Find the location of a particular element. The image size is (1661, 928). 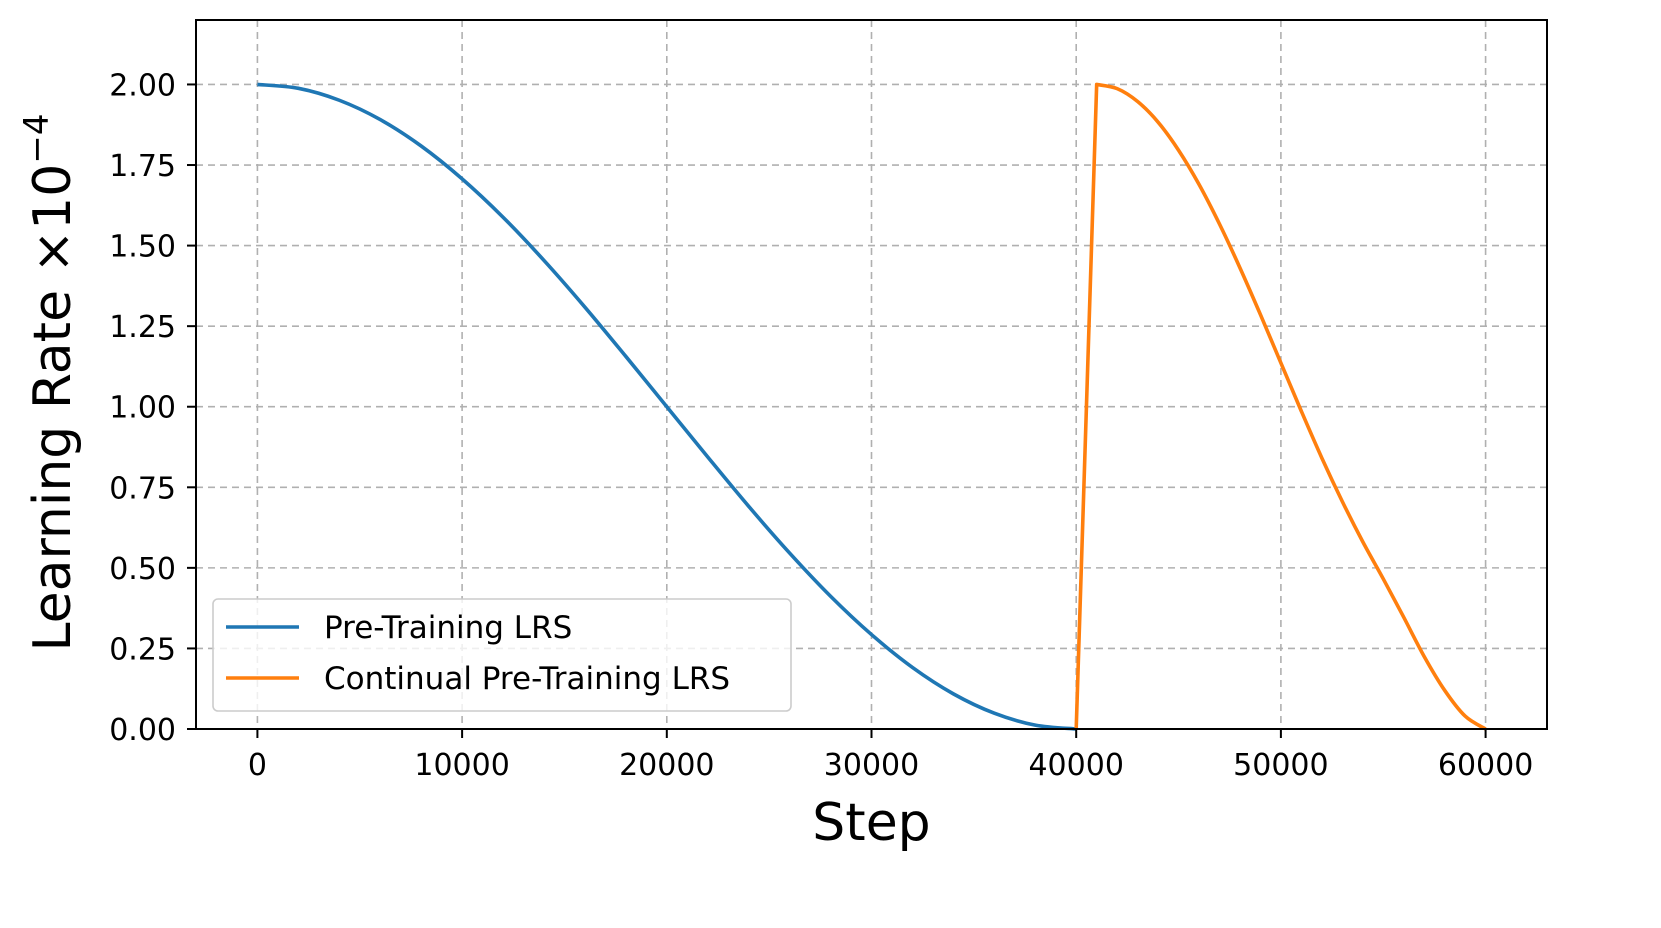

x-axis-title: Step is located at coordinates (871, 823).